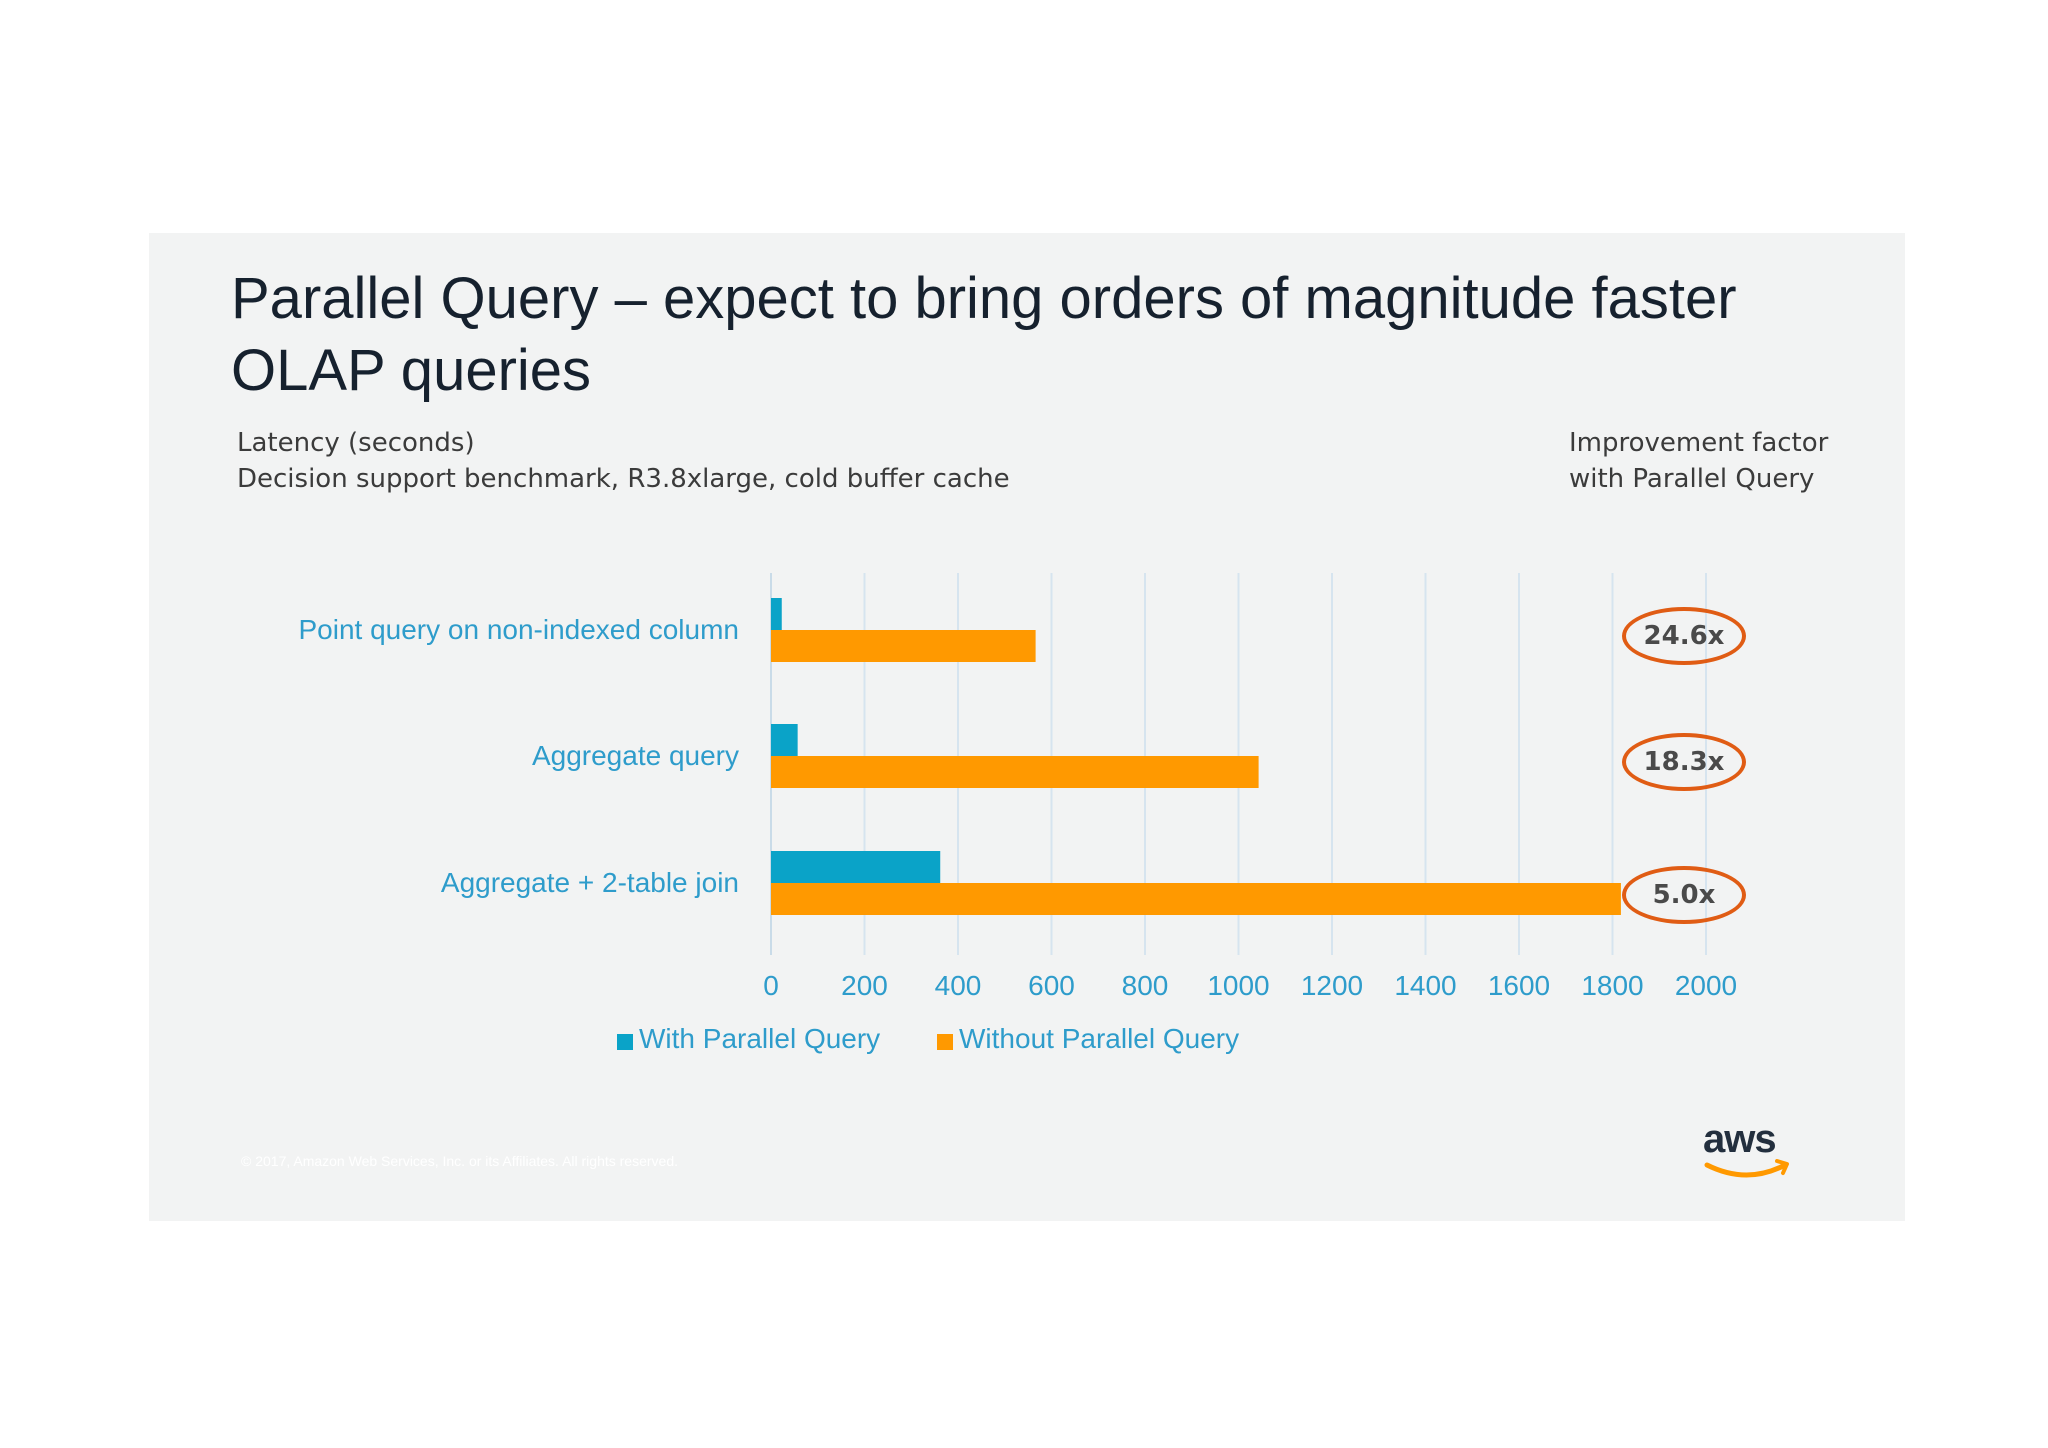  I want to click on x-tick-label: 800, so click(1145, 985).